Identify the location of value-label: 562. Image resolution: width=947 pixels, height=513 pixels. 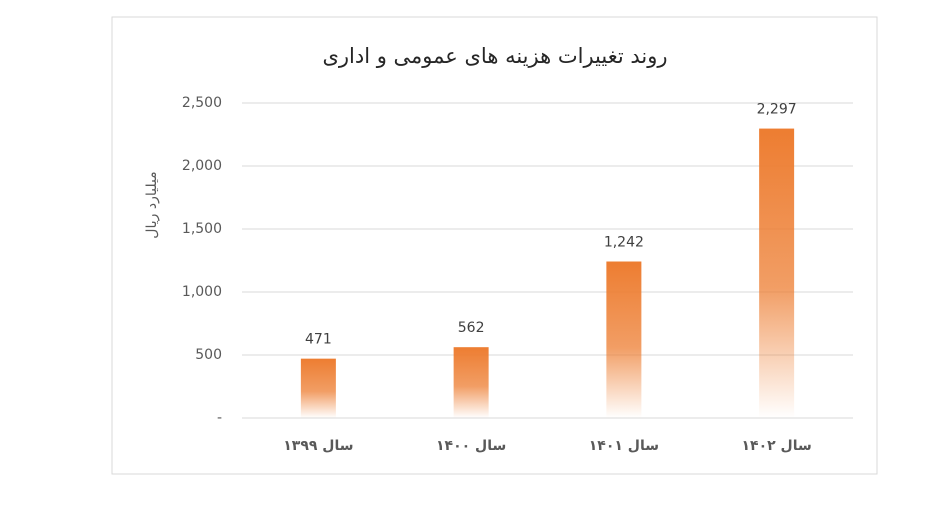
(471, 328).